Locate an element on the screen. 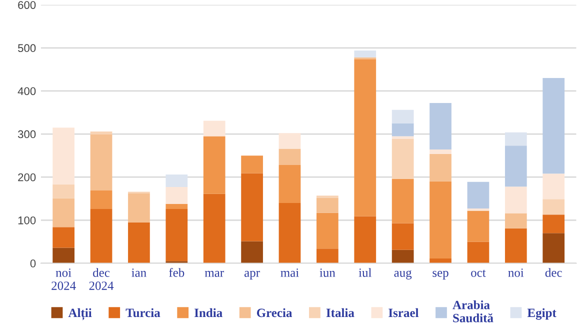 This screenshot has height=323, width=585. y-tick-label: 600 is located at coordinates (27, 5).